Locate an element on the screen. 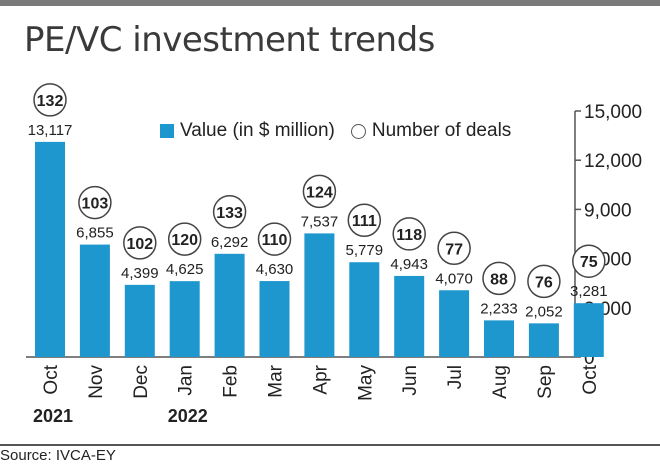  bar-value-label: 4,399 is located at coordinates (140, 273).